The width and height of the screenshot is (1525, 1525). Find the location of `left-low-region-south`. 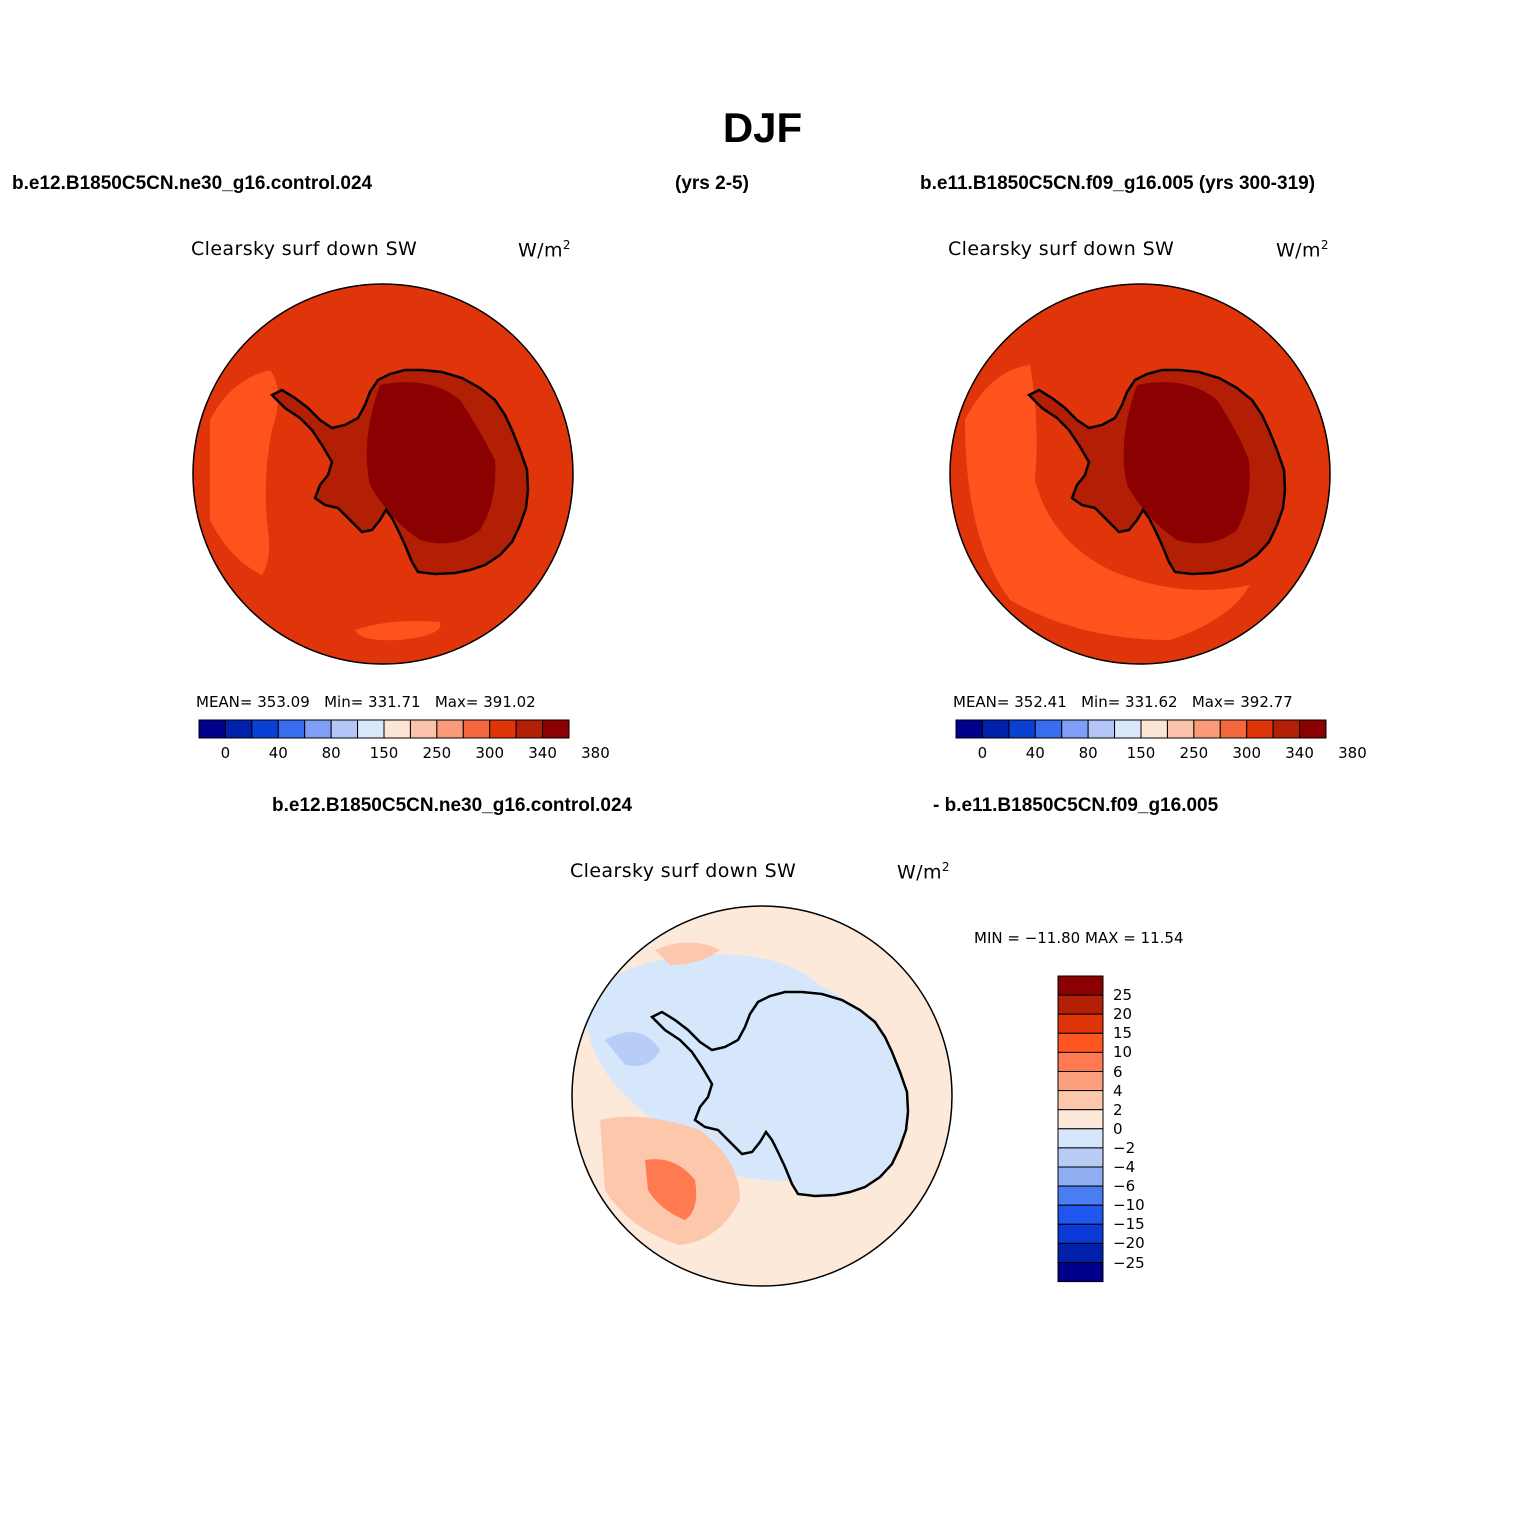

left-low-region-south is located at coordinates (398, 631).